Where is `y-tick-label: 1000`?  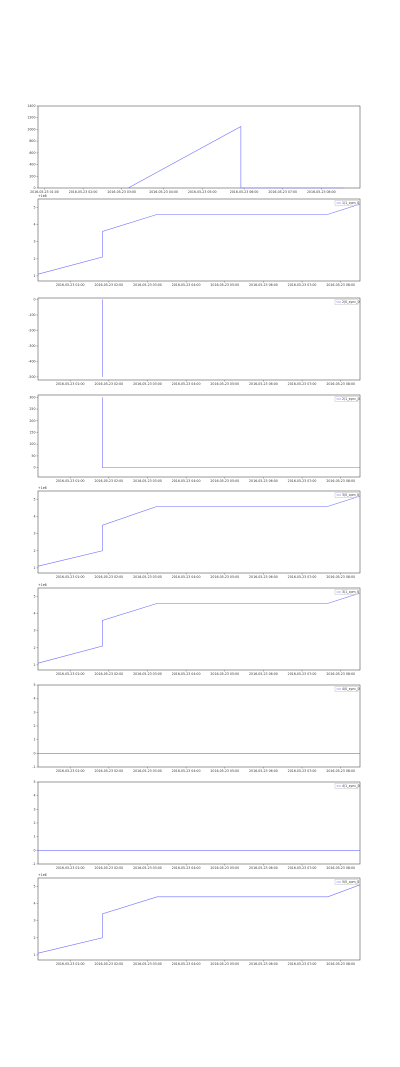
y-tick-label: 1000 is located at coordinates (31, 129).